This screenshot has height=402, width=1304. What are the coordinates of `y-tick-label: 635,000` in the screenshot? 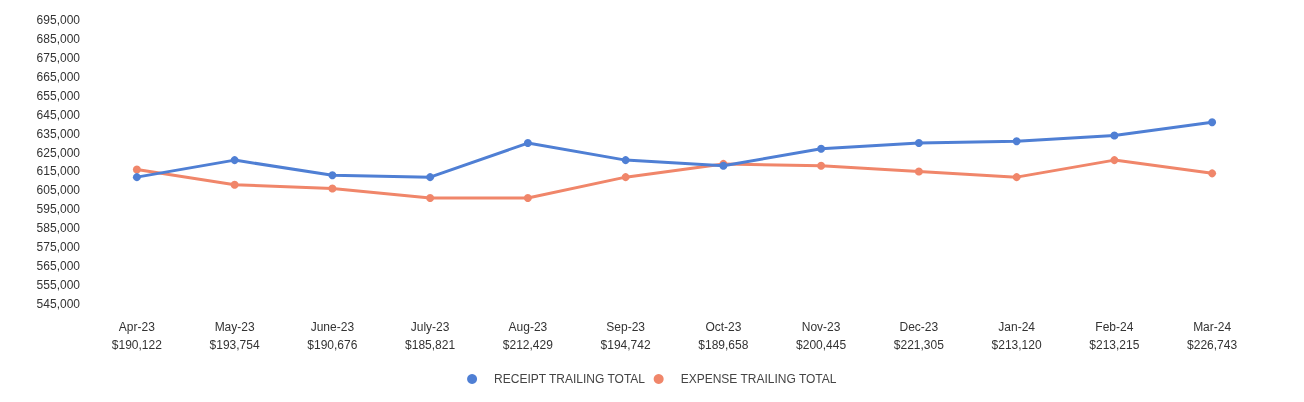 It's located at (58, 133).